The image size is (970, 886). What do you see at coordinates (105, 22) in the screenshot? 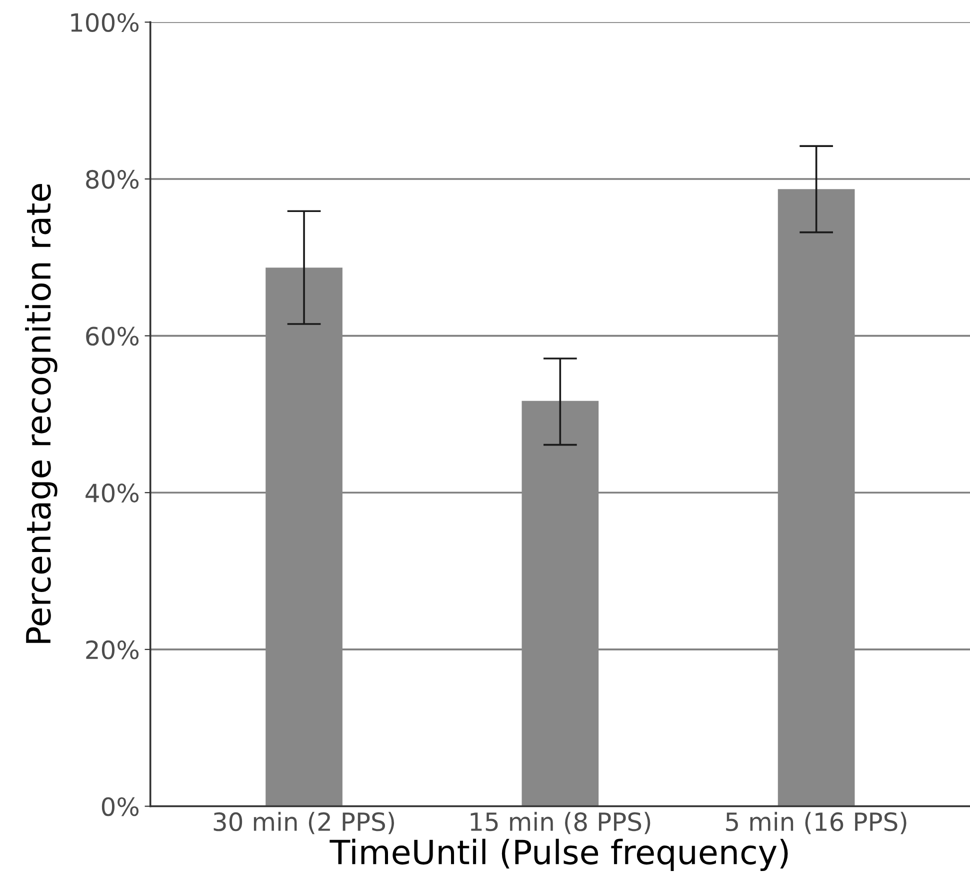
I see `y-tick-label: 100%` at bounding box center [105, 22].